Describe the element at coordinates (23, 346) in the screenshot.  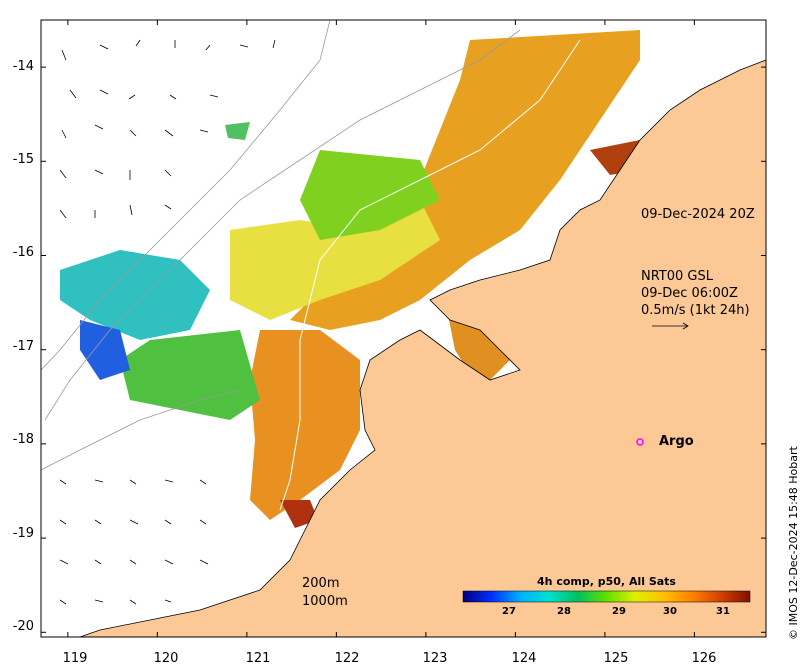
I see `y-tick-label: -17` at that location.